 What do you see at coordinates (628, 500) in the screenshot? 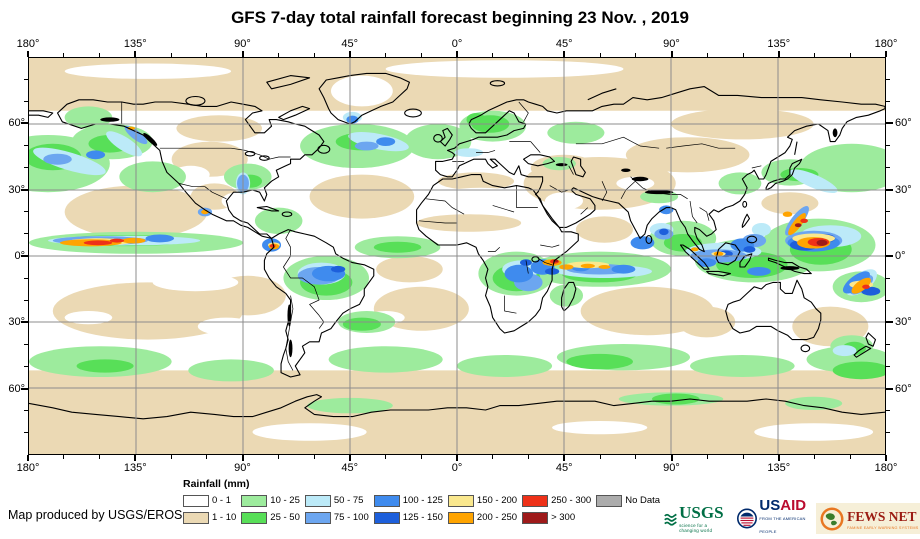
I see `legend-entry: No Data` at bounding box center [628, 500].